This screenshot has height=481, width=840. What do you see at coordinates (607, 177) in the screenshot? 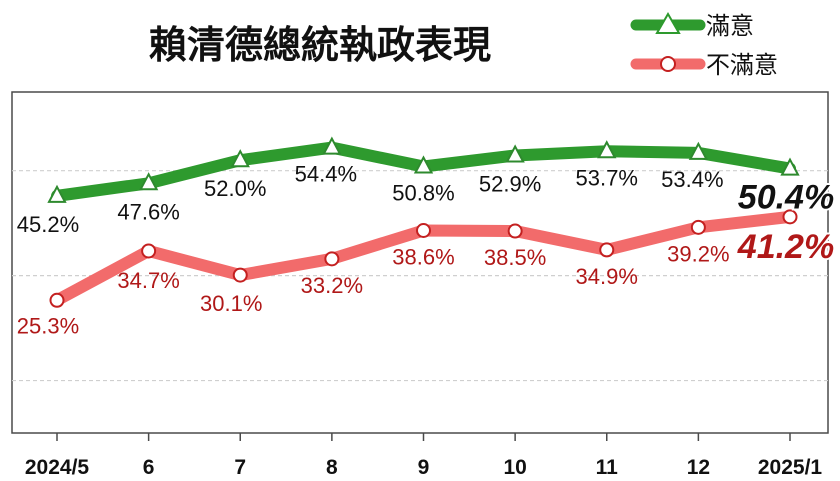
I see `data-label: 53.7%` at bounding box center [607, 177].